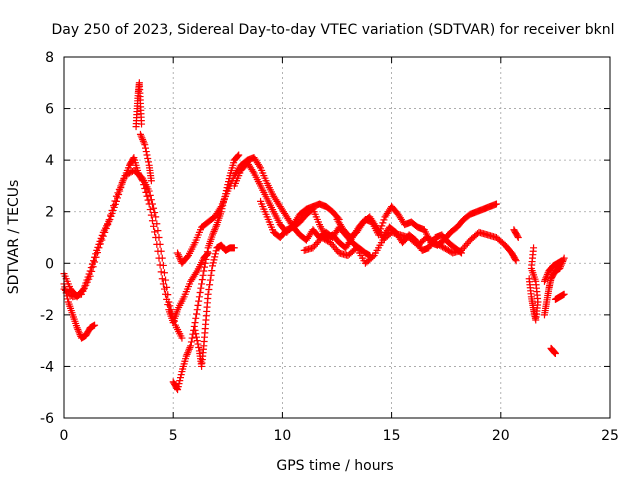 Image resolution: width=640 pixels, height=480 pixels. What do you see at coordinates (173, 436) in the screenshot?
I see `x-tick-label: 5` at bounding box center [173, 436].